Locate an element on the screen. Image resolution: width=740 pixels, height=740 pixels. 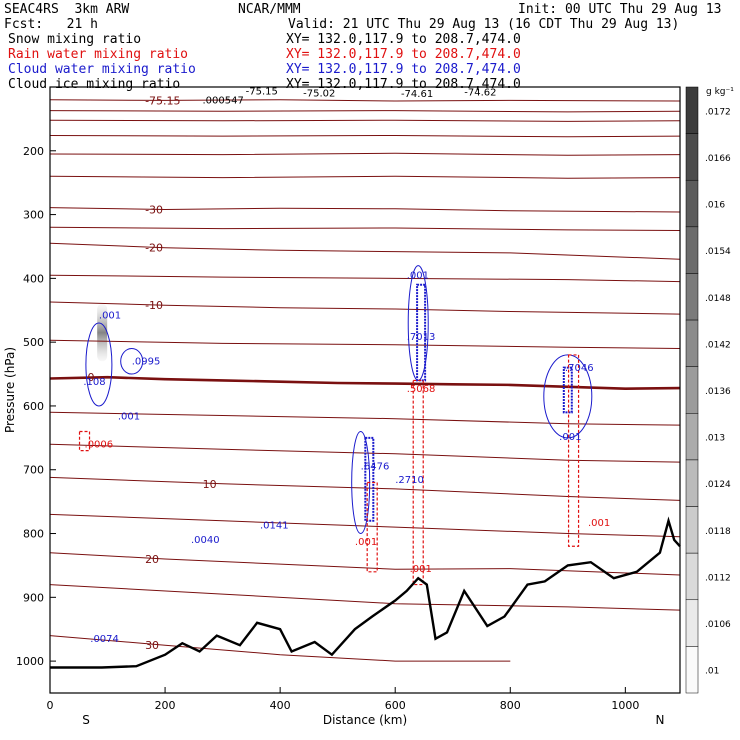
temperature-contour-label: -20 is located at coordinates (154, 248).